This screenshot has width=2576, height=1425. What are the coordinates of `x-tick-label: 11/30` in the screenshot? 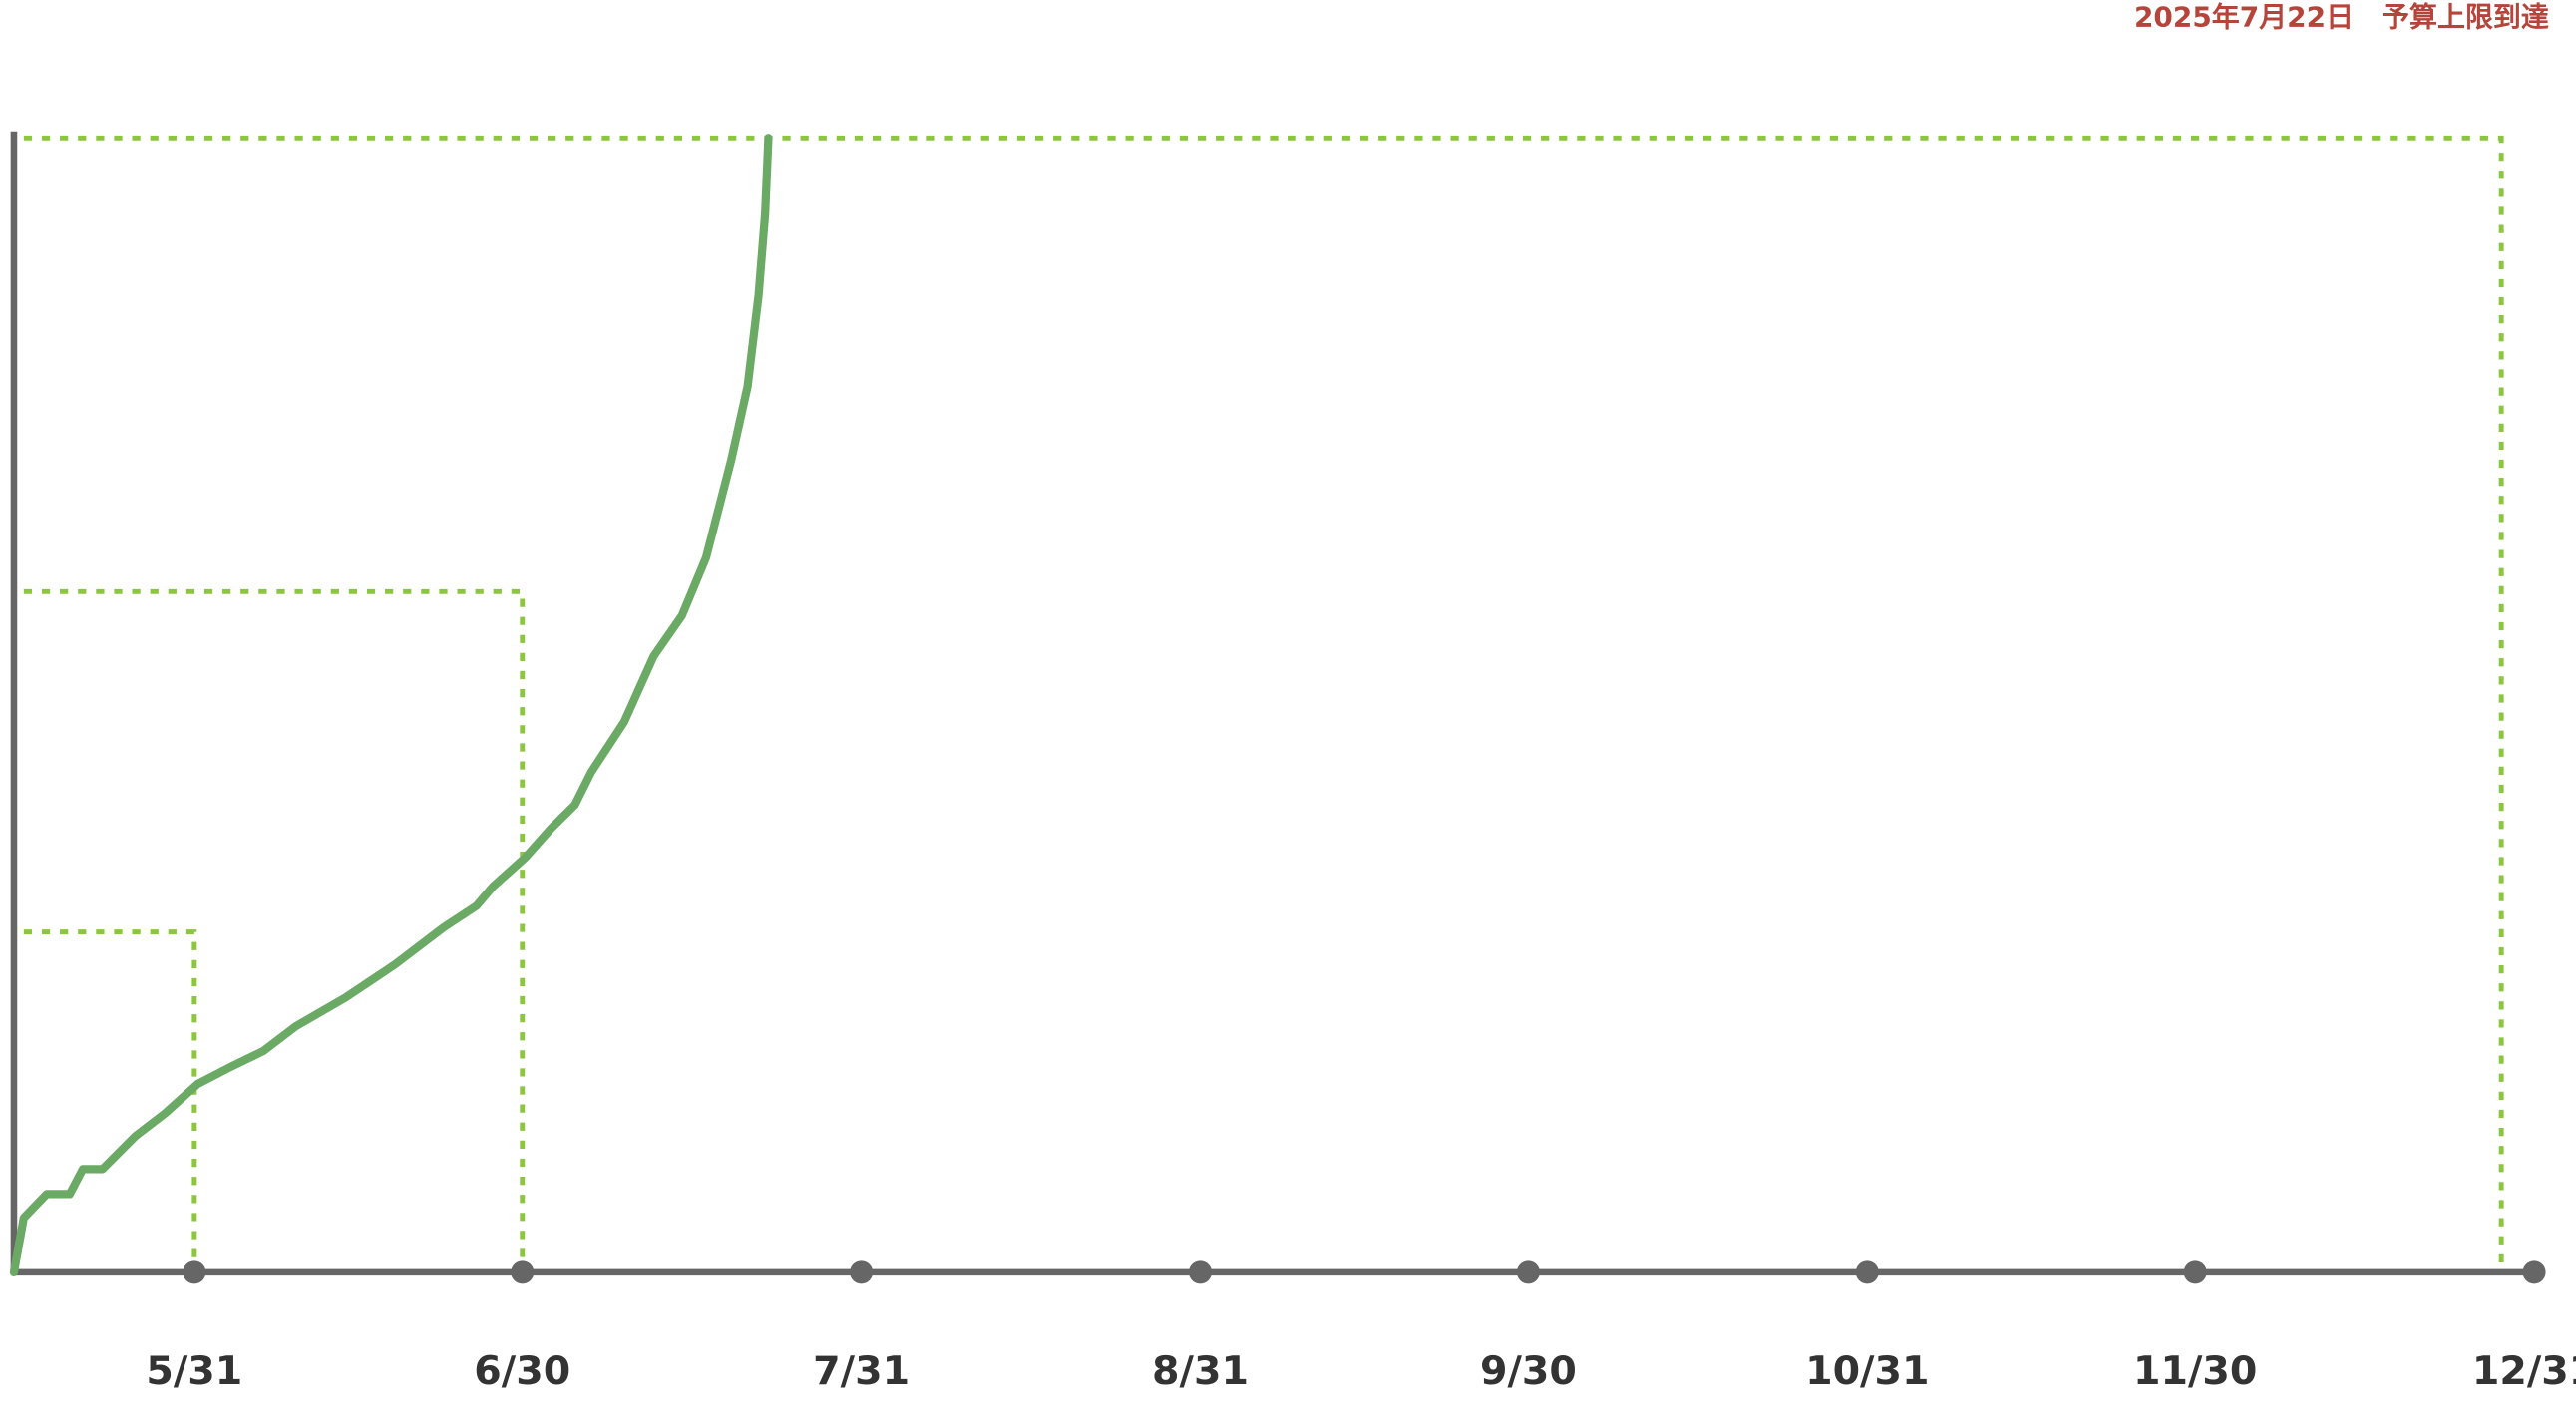 It's located at (2195, 1371).